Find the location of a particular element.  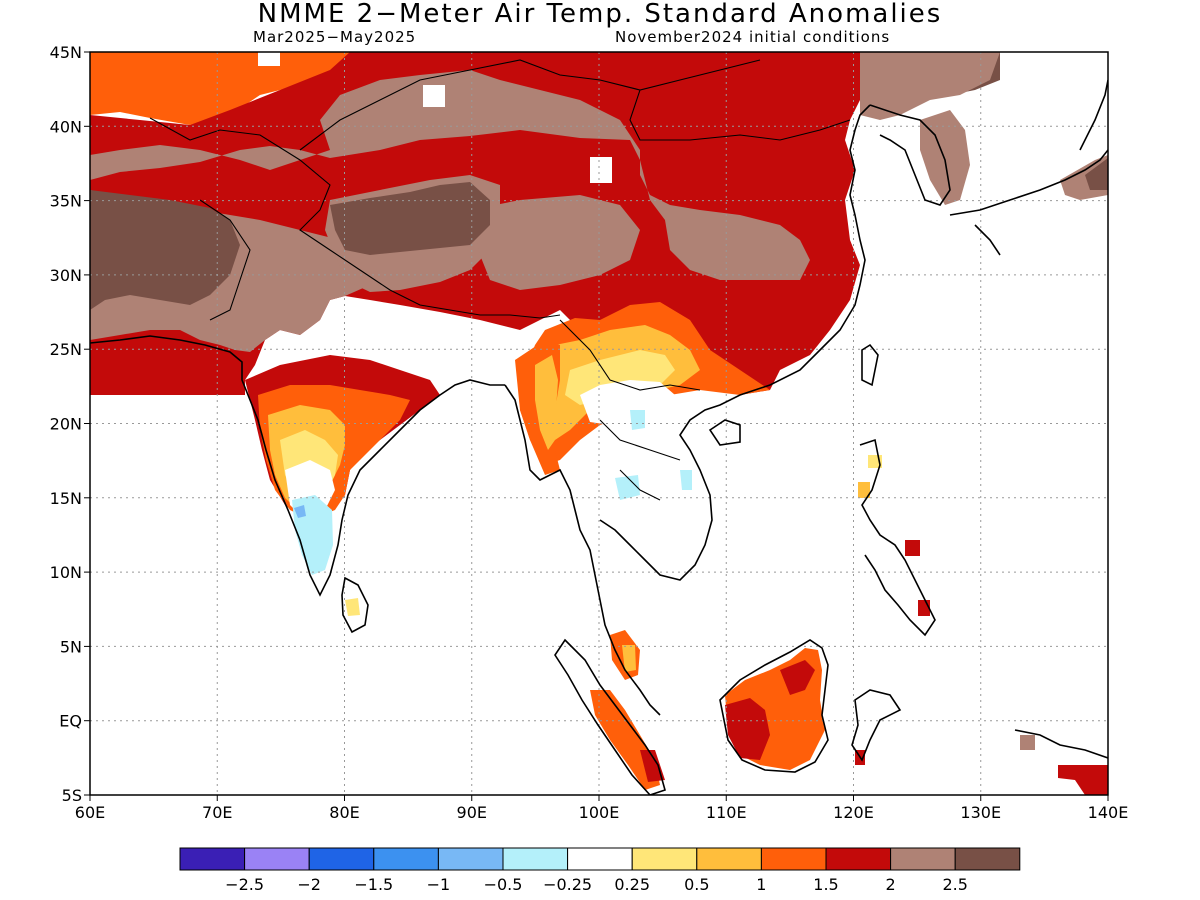

y-tick-label: 25N is located at coordinates (66, 349).